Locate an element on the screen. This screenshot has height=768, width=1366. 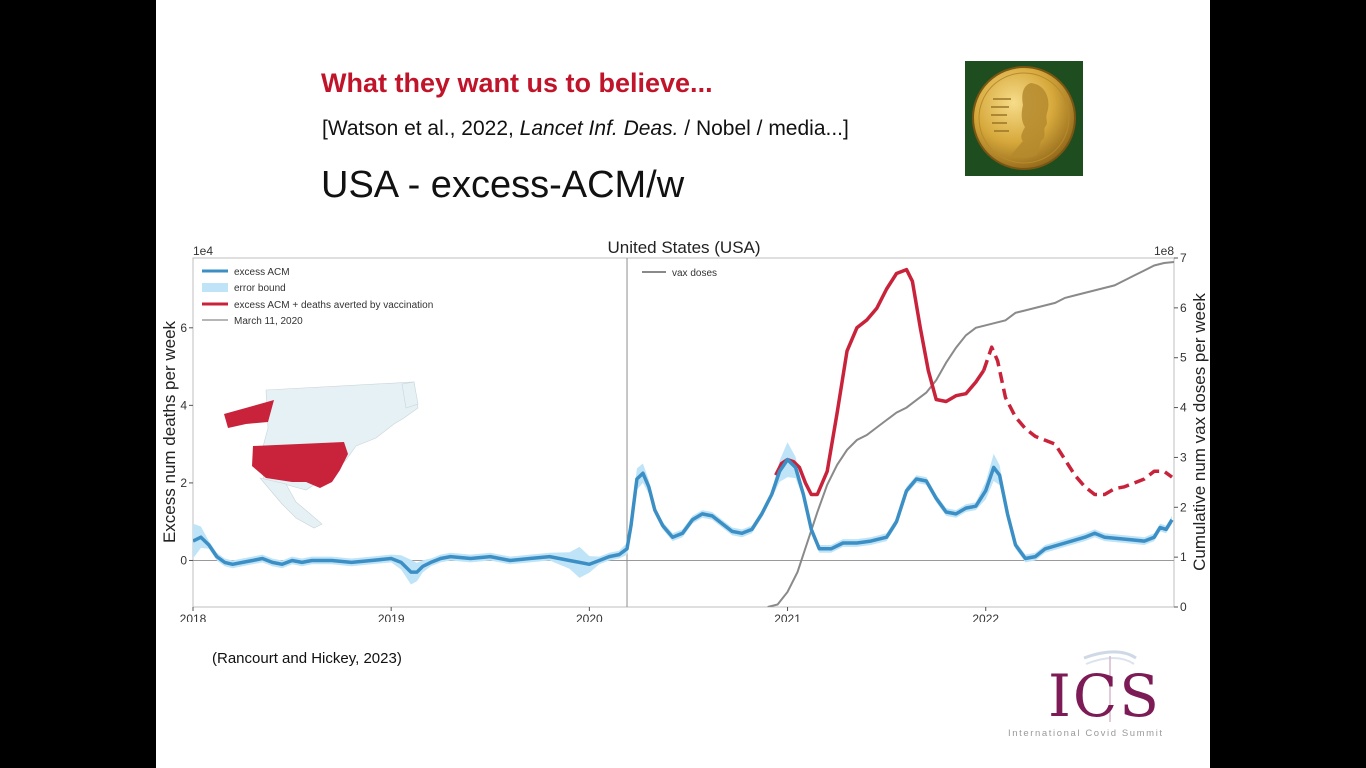
y-scale-label: 1e4 is located at coordinates (203, 251).